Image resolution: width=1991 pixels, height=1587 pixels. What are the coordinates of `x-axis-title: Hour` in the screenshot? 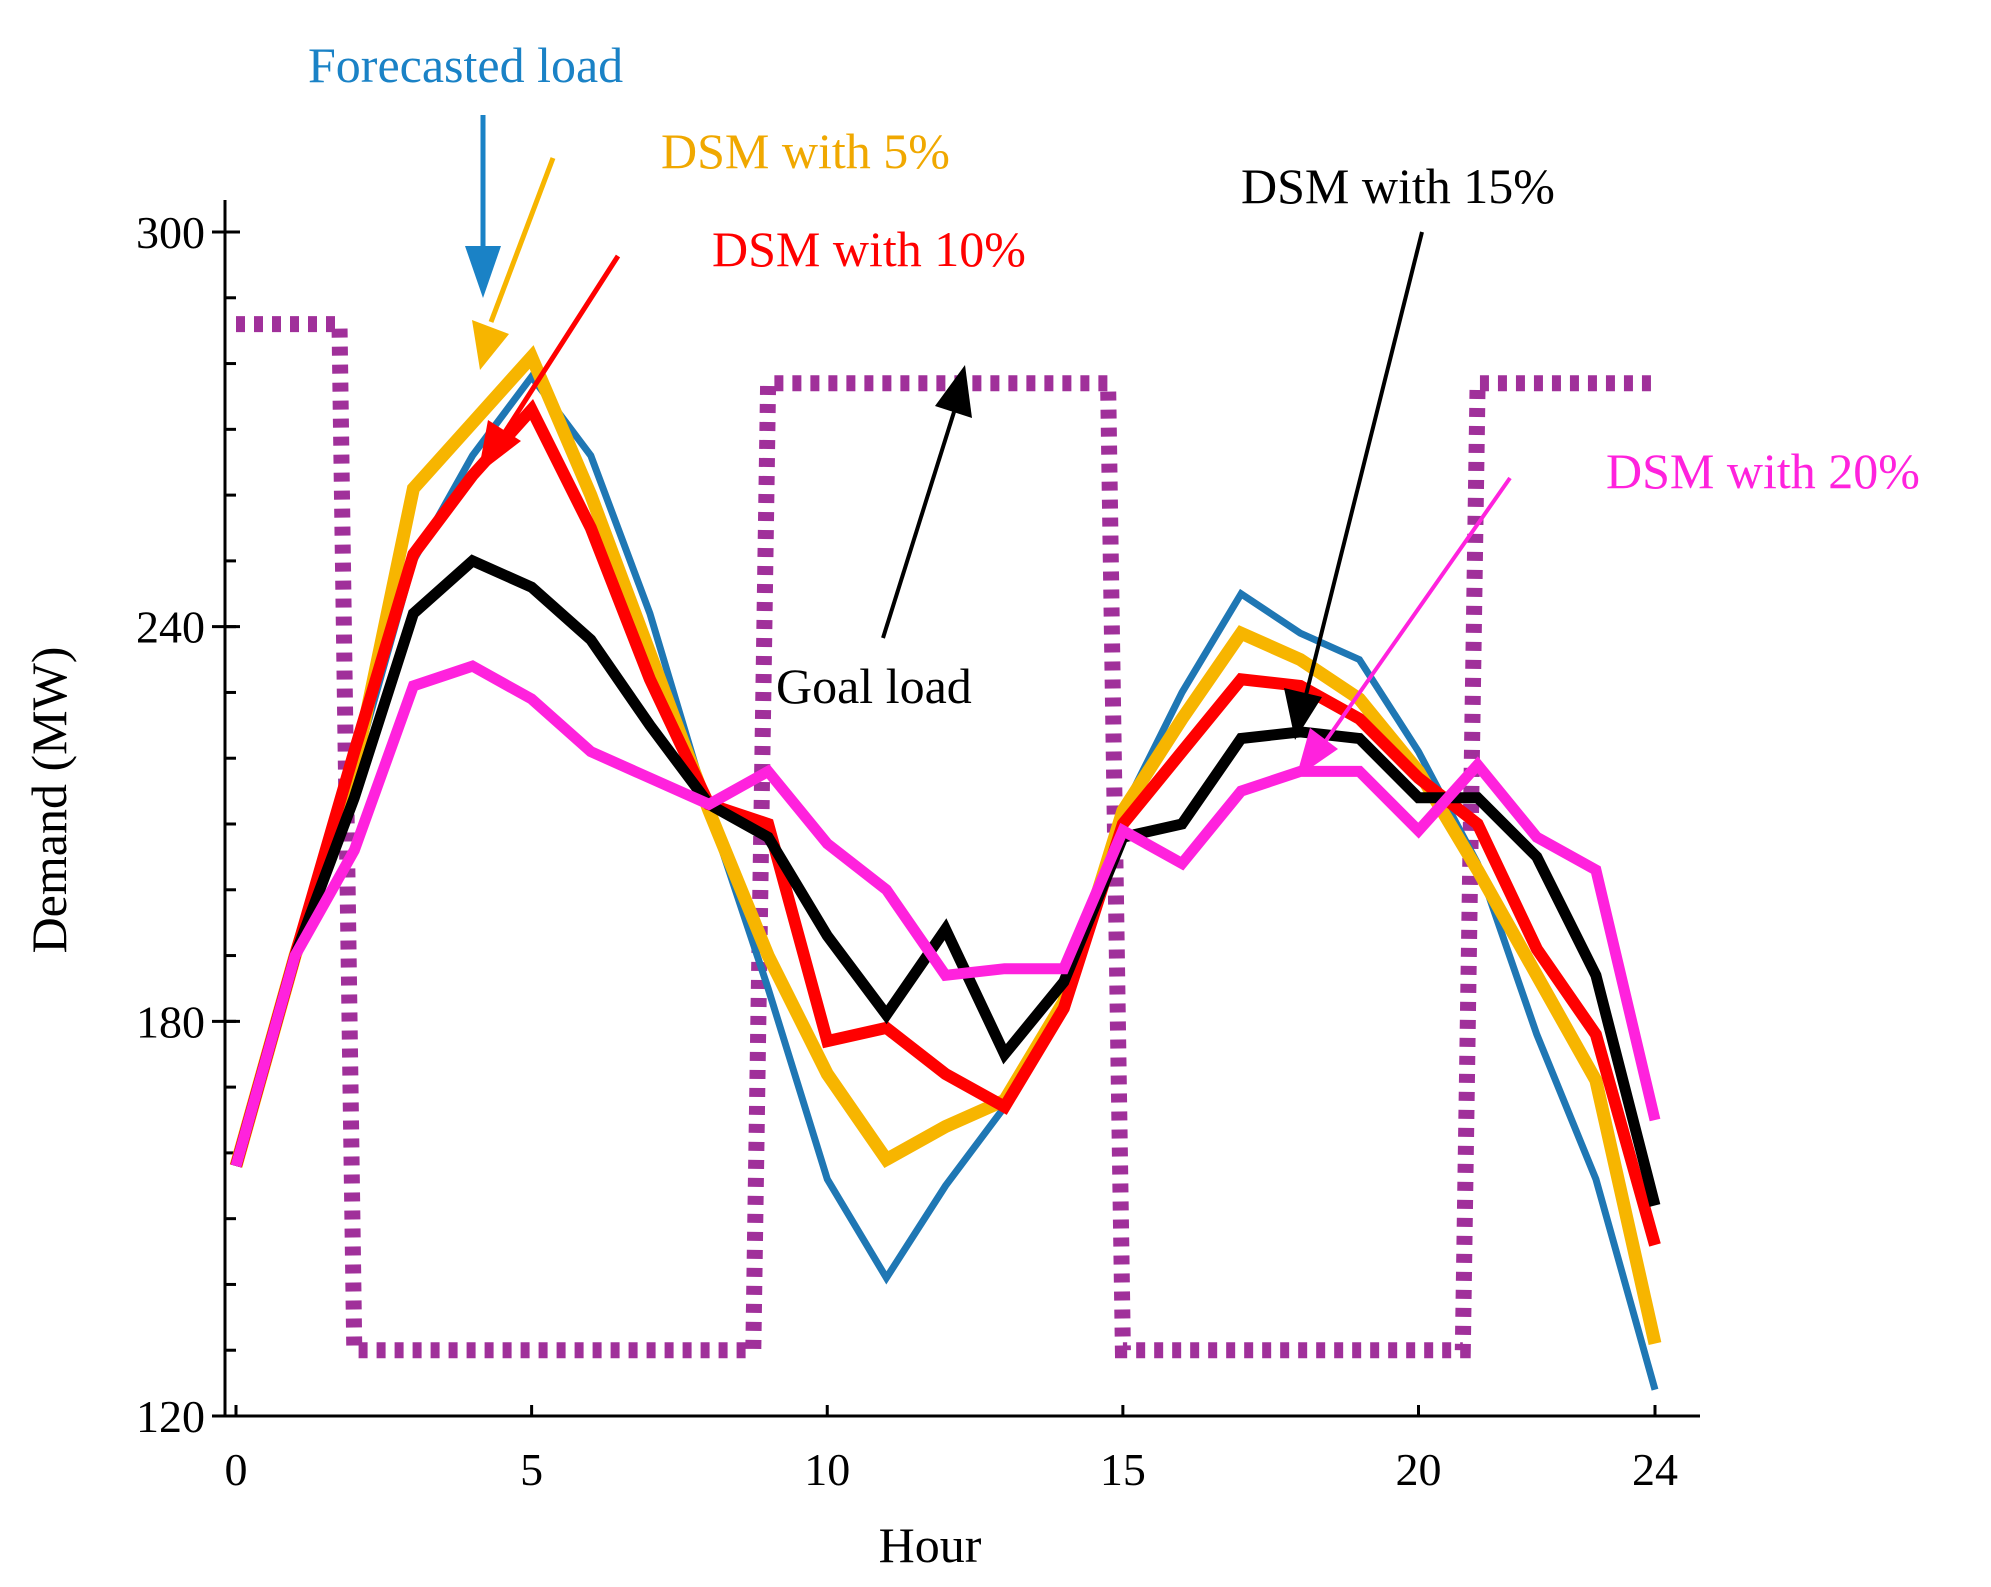 It's located at (930, 1545).